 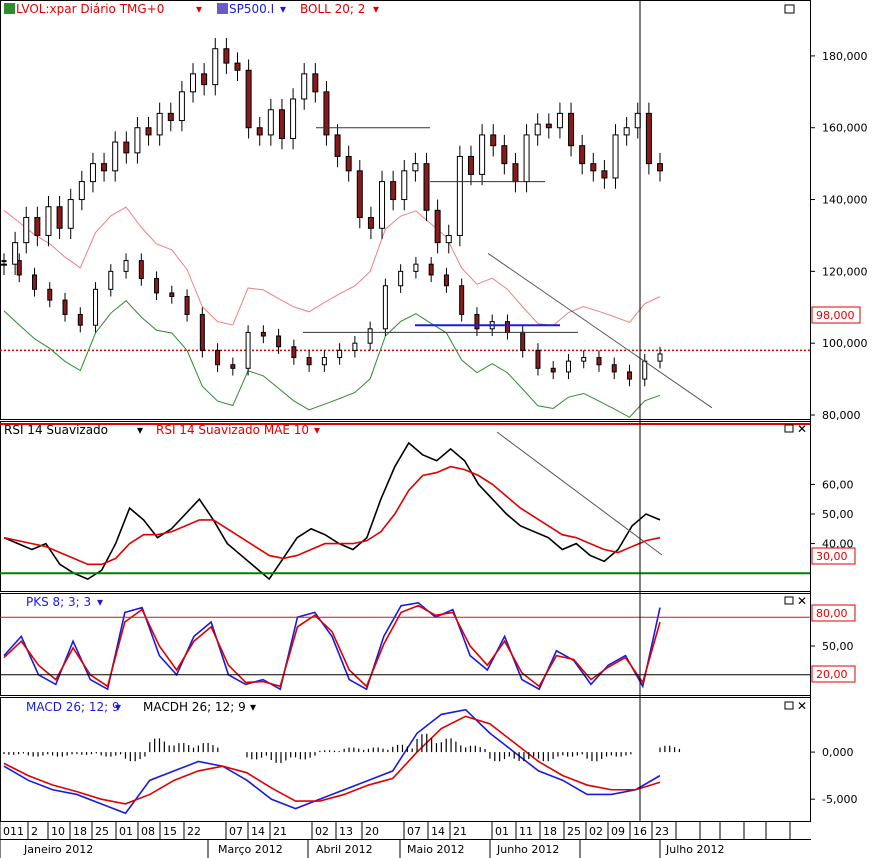 I want to click on y-tick-label: 120,000, so click(x=845, y=271).